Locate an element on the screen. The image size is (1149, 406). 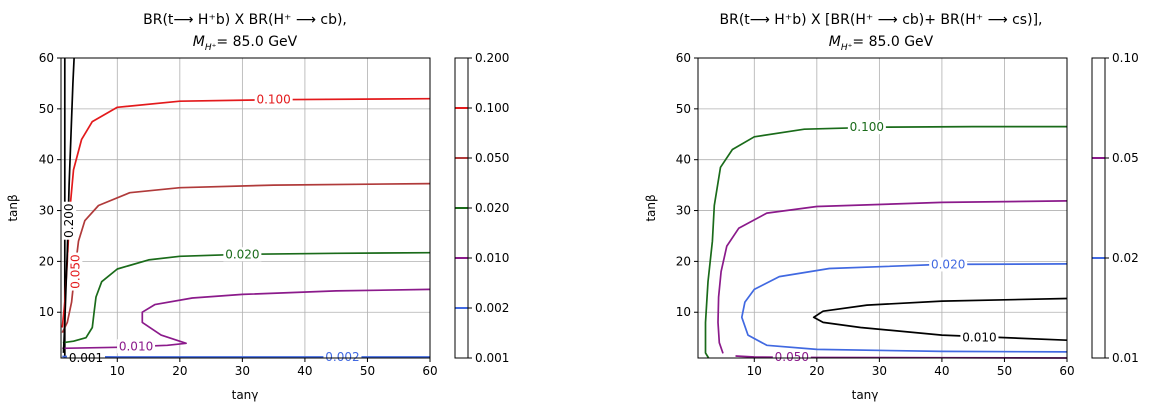
chart-title-line1: BR(t⟶ H⁺b) X BR(H⁺ ⟶ cb), is located at coordinates (245, 20).